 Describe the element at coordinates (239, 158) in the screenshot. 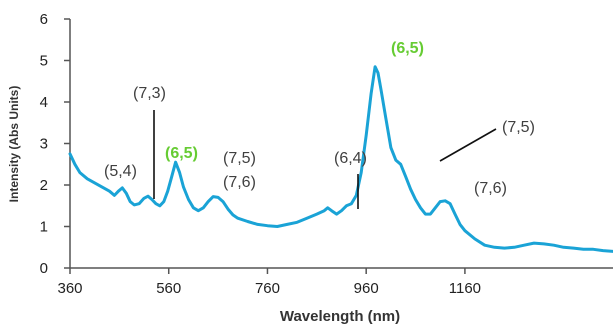

I see `annotation-7-5-first: (7,5)` at that location.